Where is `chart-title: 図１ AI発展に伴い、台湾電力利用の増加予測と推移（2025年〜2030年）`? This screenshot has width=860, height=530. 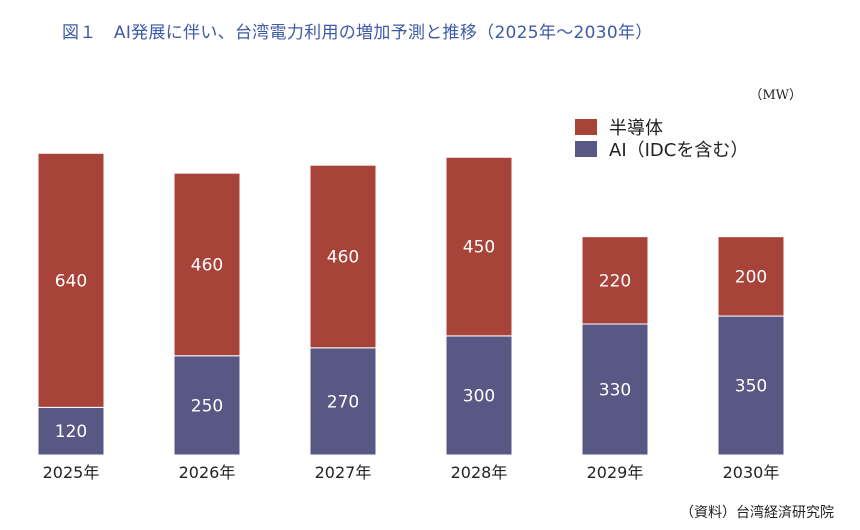 chart-title: 図１ AI発展に伴い、台湾電力利用の増加予測と推移（2025年〜2030年） is located at coordinates (357, 33).